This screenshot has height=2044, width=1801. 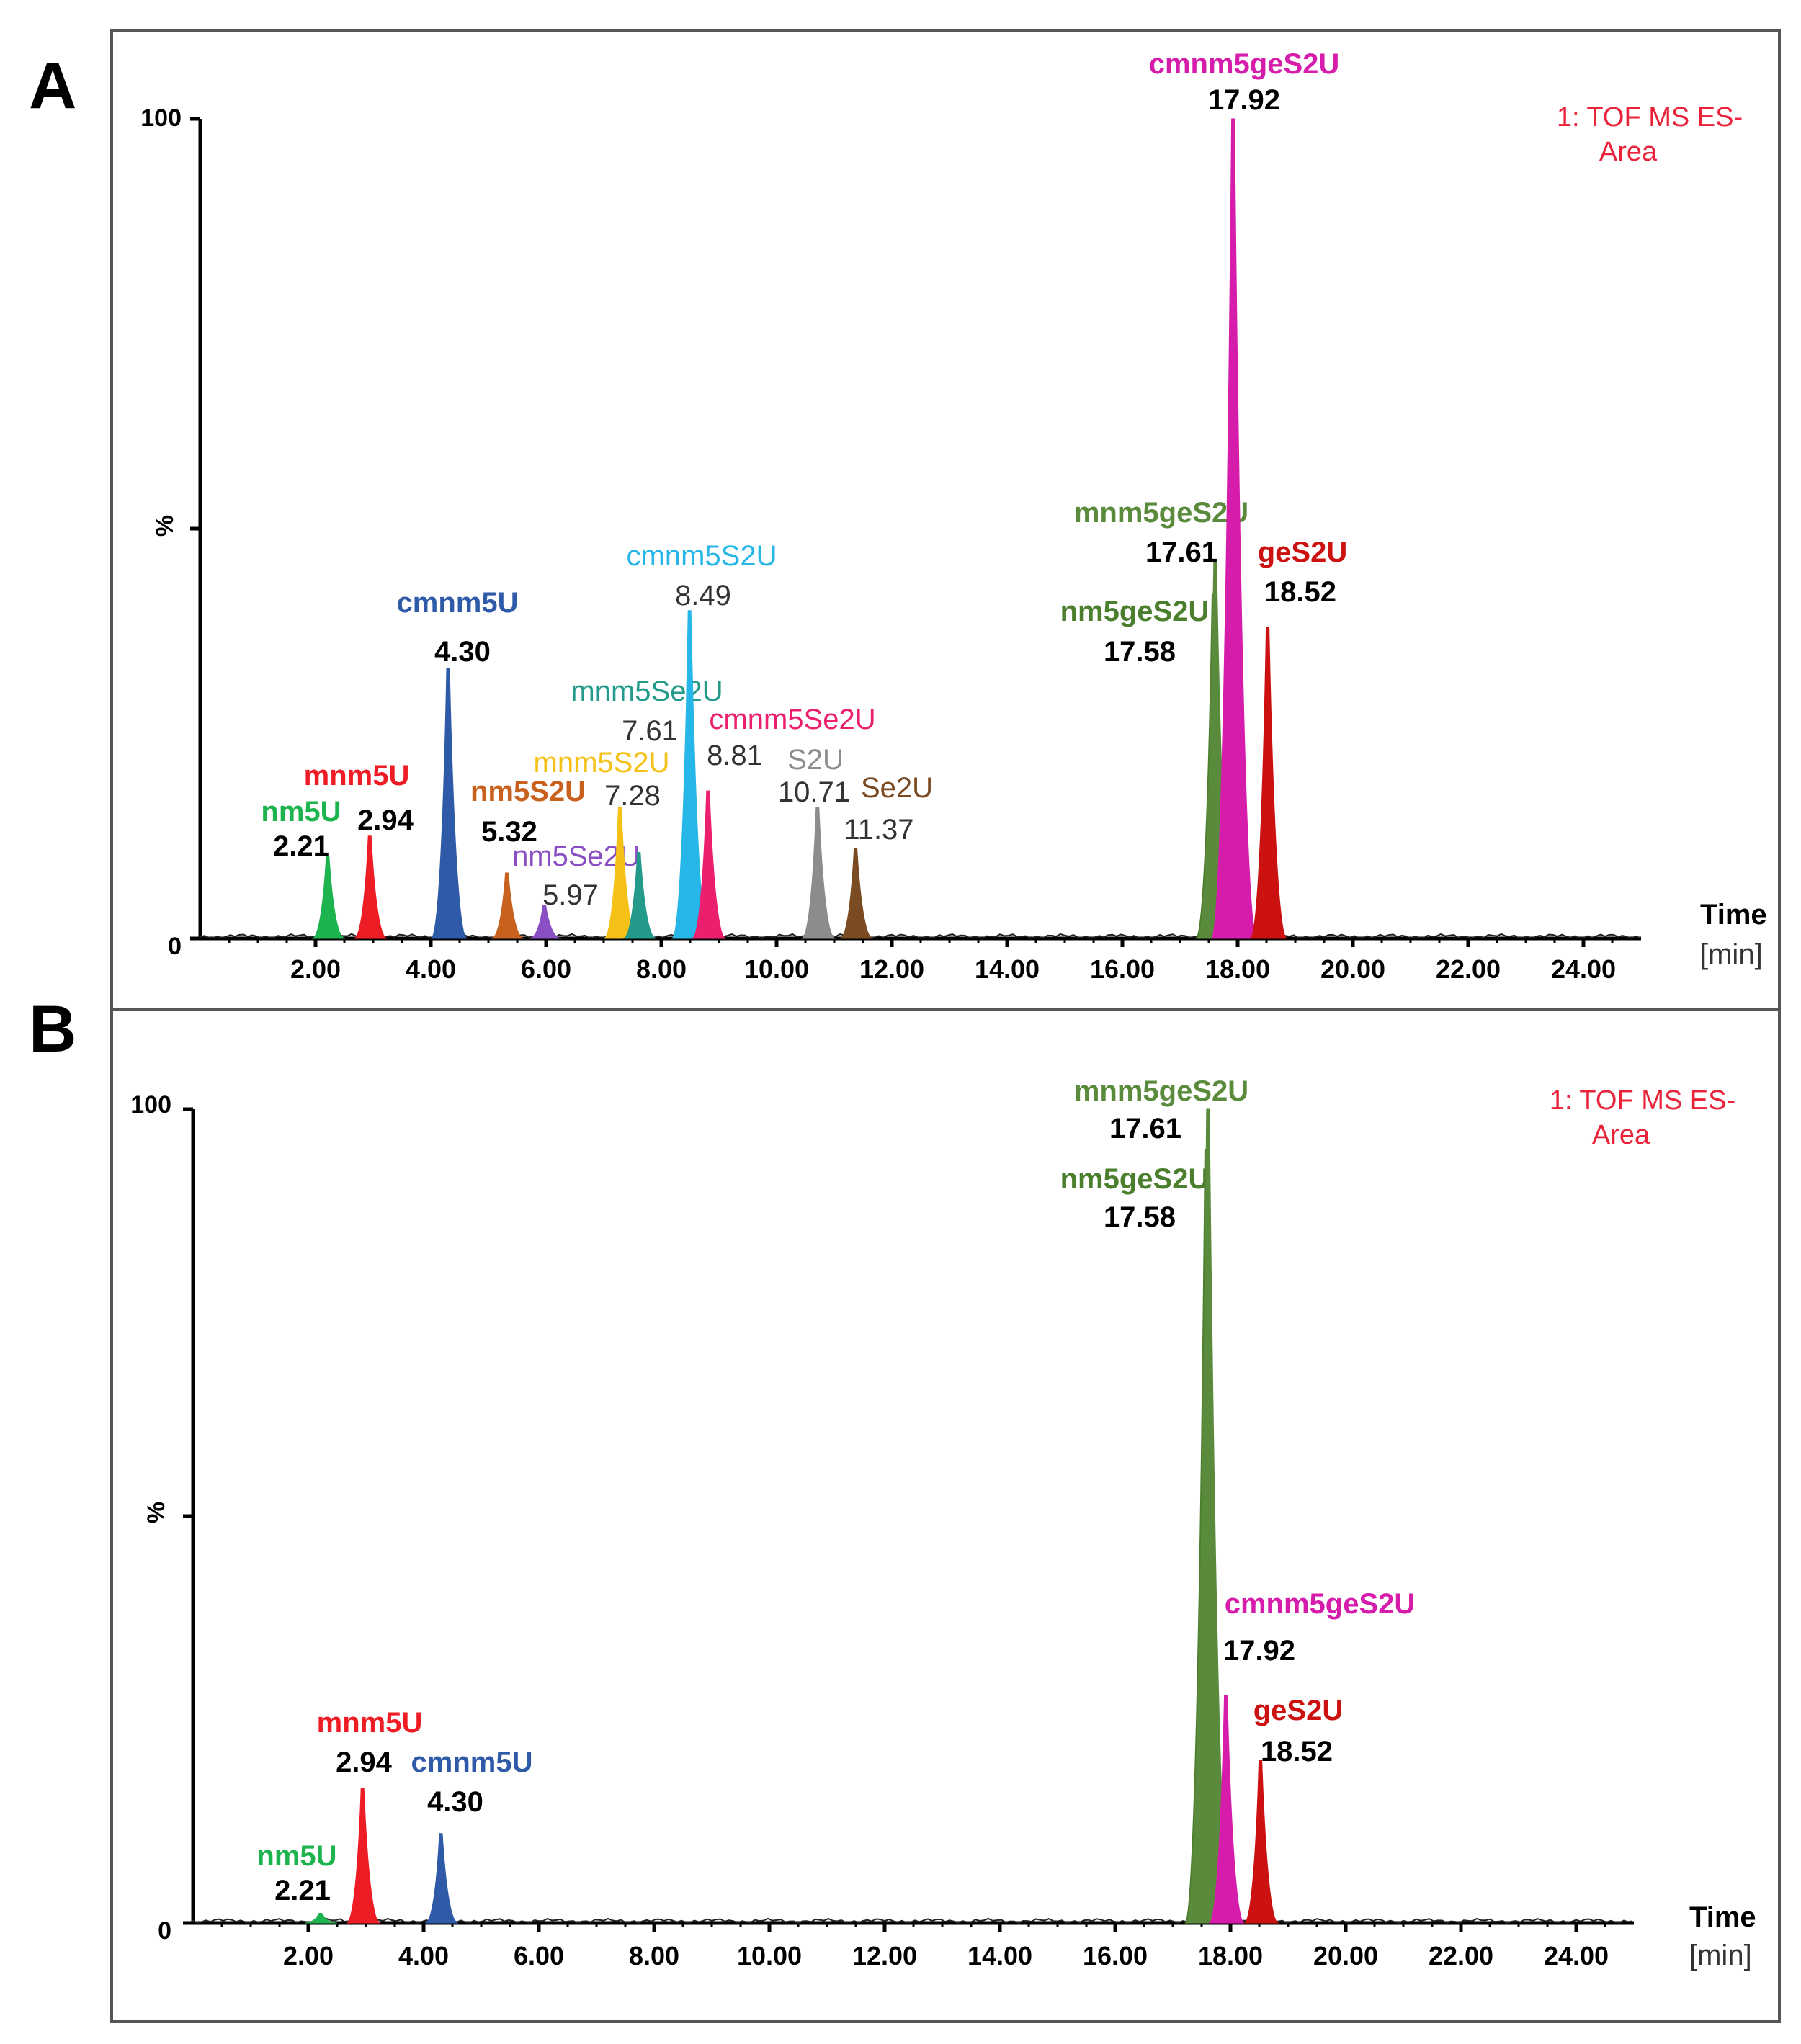 I want to click on peak-name-label: cmnm5S2U, so click(x=702, y=556).